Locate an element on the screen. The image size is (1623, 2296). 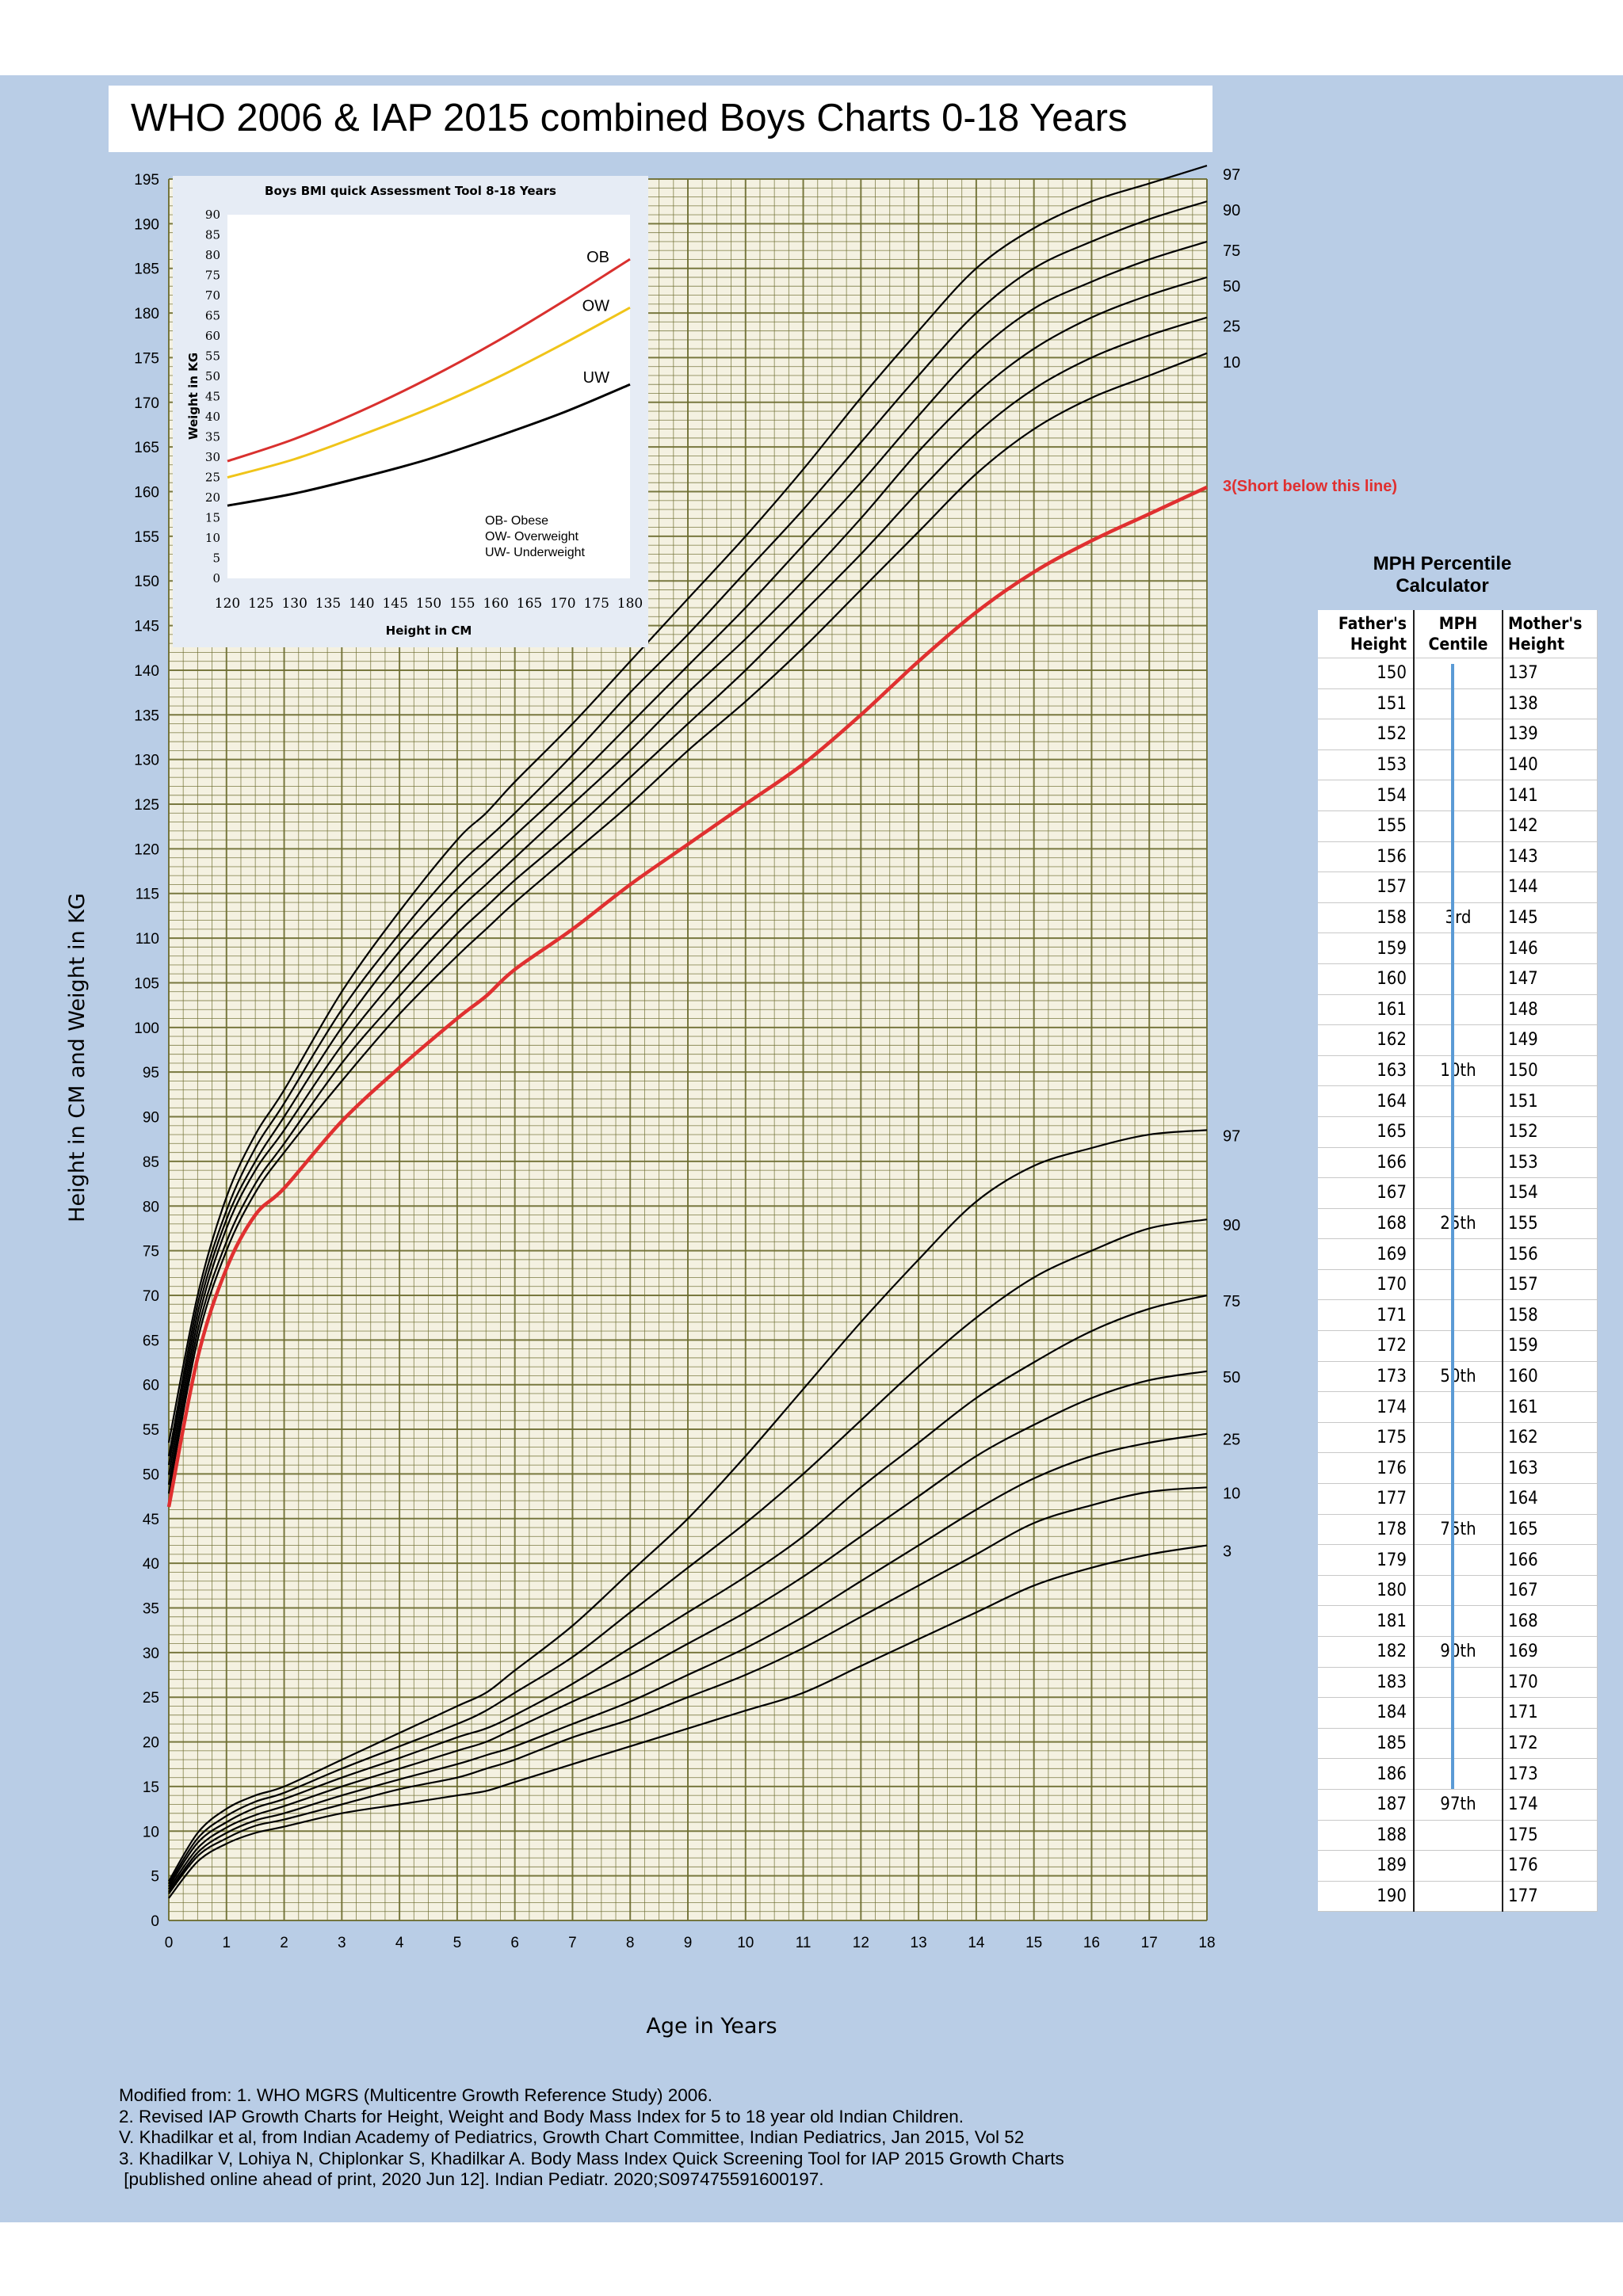
x-tick-label: 3 is located at coordinates (342, 1943).